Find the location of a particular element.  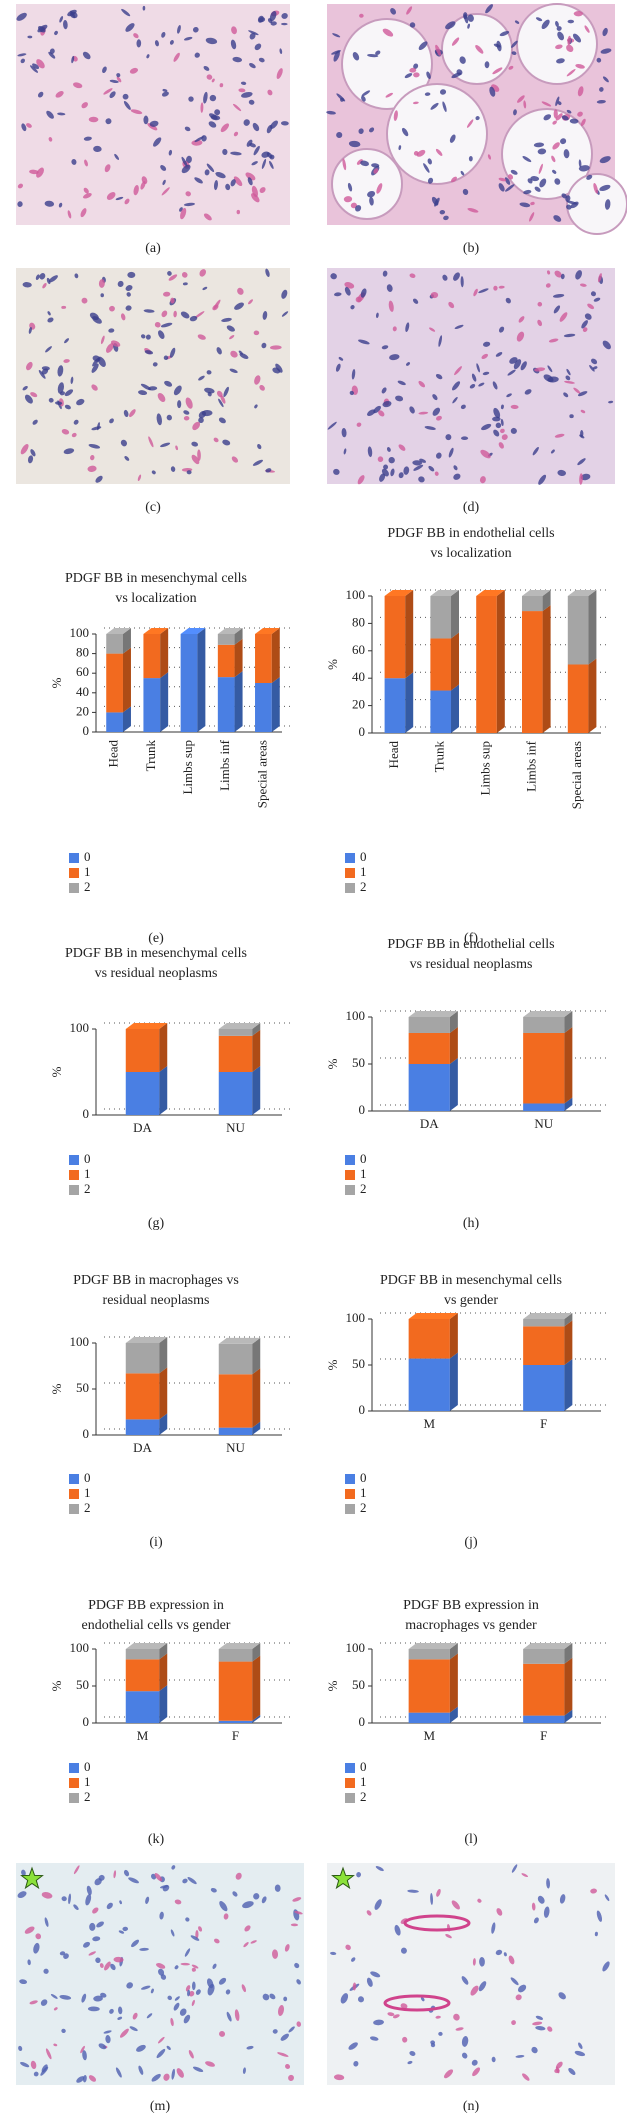

y-tick-label: 0 is located at coordinates (362, 731).